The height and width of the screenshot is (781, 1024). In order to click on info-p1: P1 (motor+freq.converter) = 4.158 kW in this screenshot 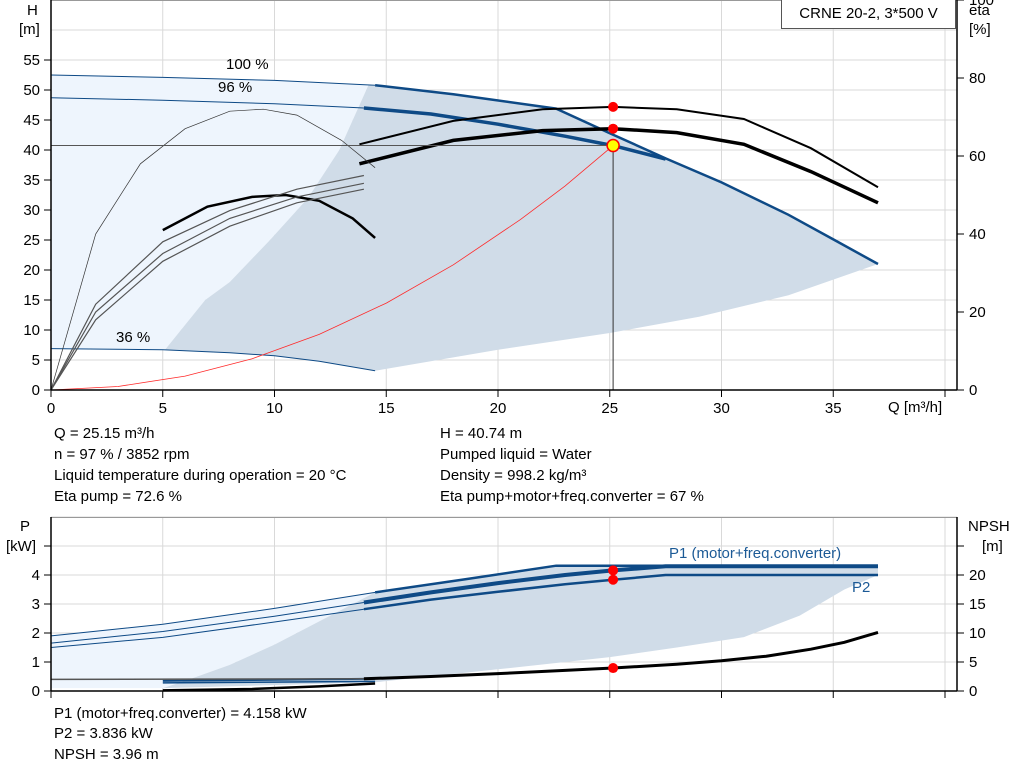, I will do `click(180, 713)`.